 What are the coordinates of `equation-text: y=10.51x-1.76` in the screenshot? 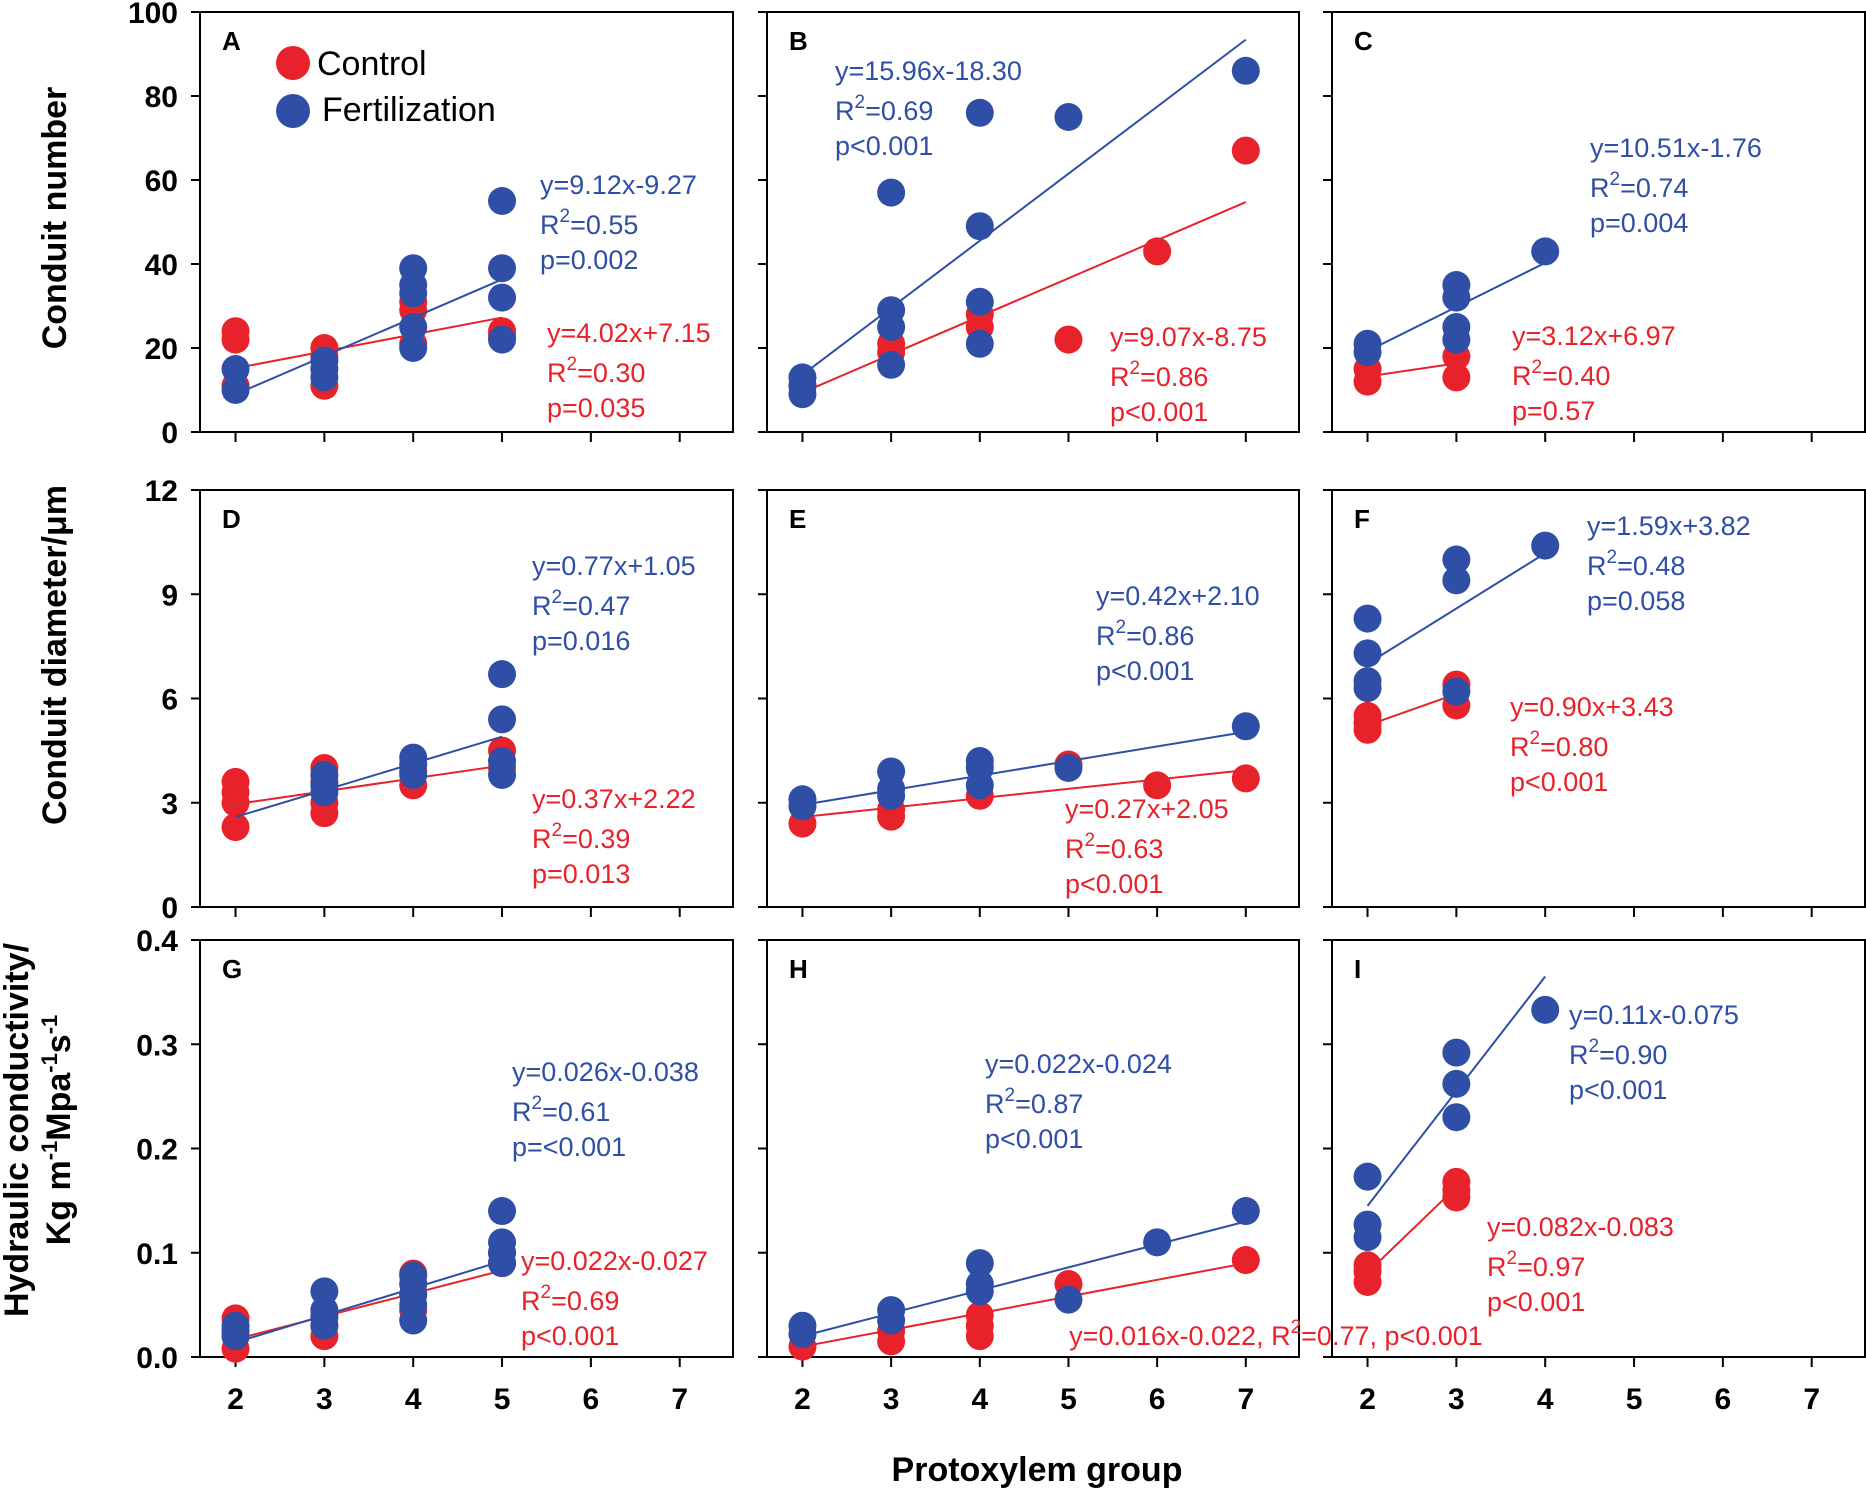 It's located at (1676, 148).